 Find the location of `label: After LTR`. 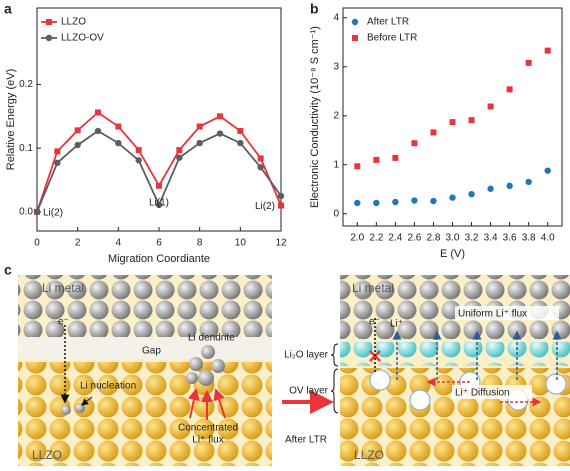

label: After LTR is located at coordinates (306, 440).